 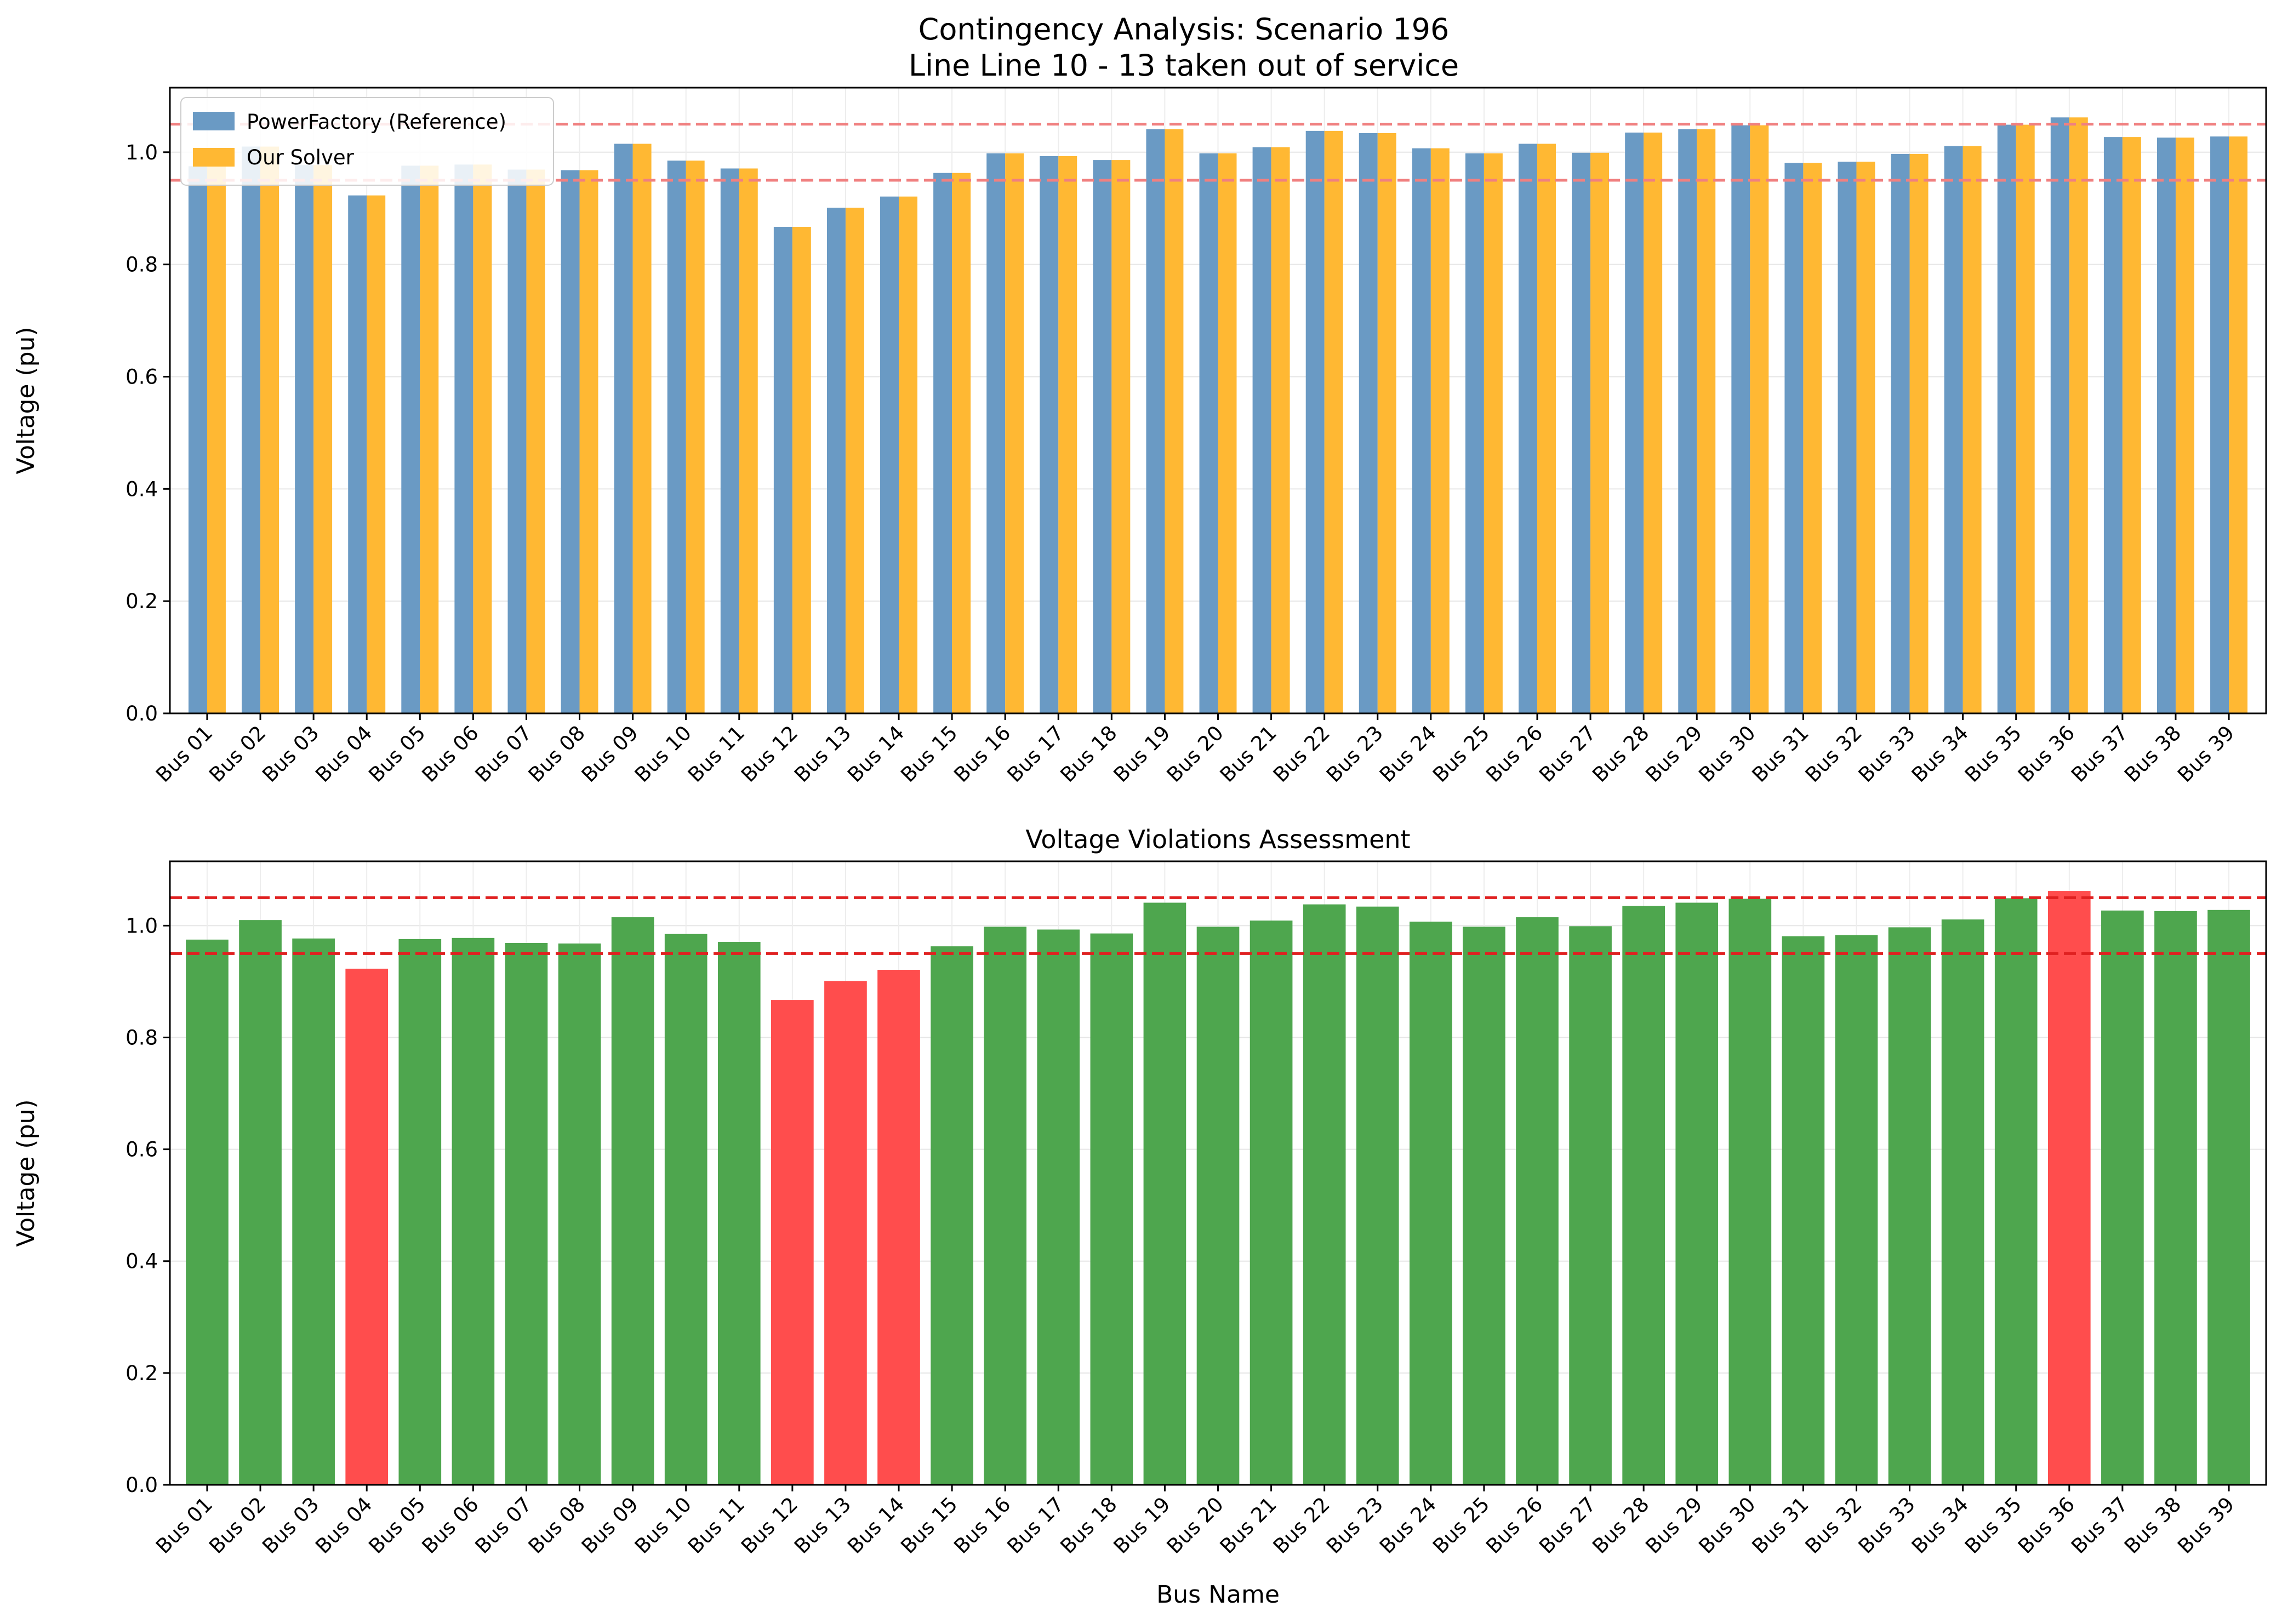 I want to click on x-tick-label: Bus 18, so click(x=1089, y=754).